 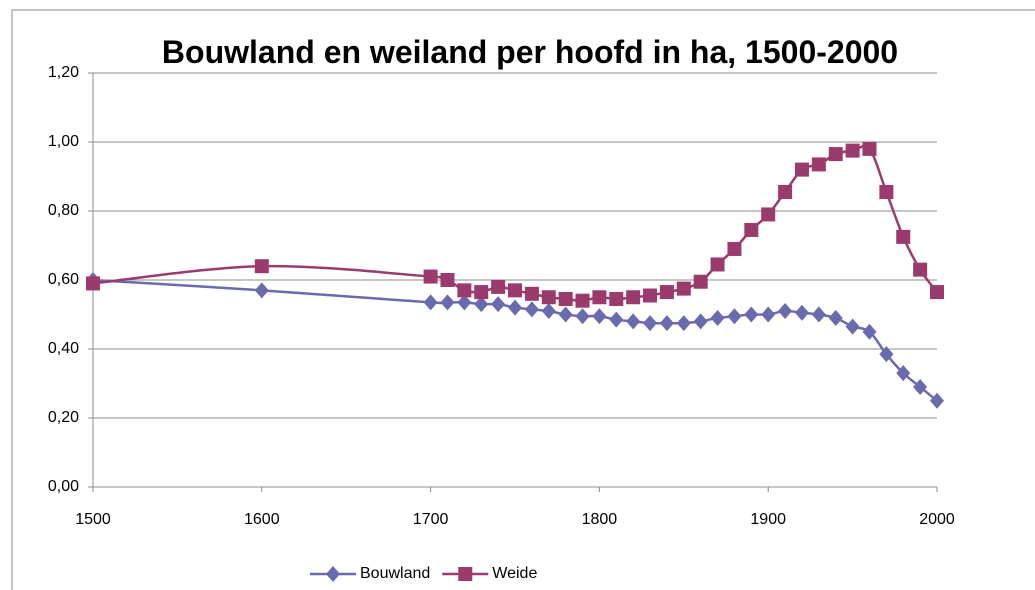 I want to click on x-tick-label: 2000, so click(x=937, y=519).